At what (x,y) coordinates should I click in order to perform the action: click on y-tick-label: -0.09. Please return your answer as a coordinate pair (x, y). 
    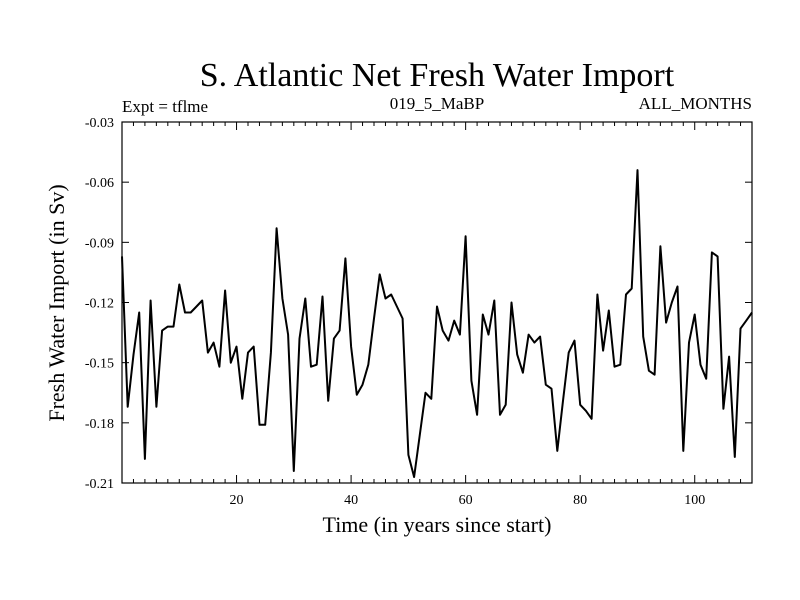
    Looking at the image, I should click on (99, 243).